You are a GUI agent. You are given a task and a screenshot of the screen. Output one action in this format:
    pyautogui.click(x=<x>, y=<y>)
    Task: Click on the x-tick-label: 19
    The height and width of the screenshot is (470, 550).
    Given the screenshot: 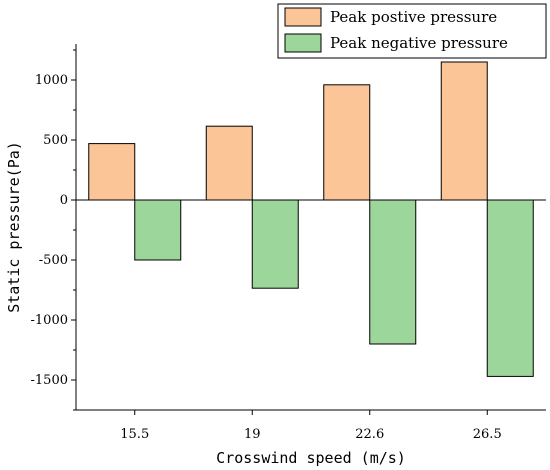 What is the action you would take?
    pyautogui.click(x=252, y=434)
    